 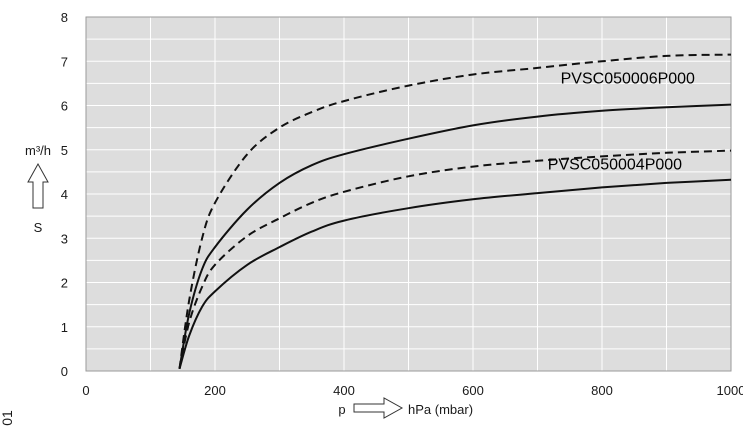 What do you see at coordinates (64, 327) in the screenshot?
I see `y-tick-label: 1` at bounding box center [64, 327].